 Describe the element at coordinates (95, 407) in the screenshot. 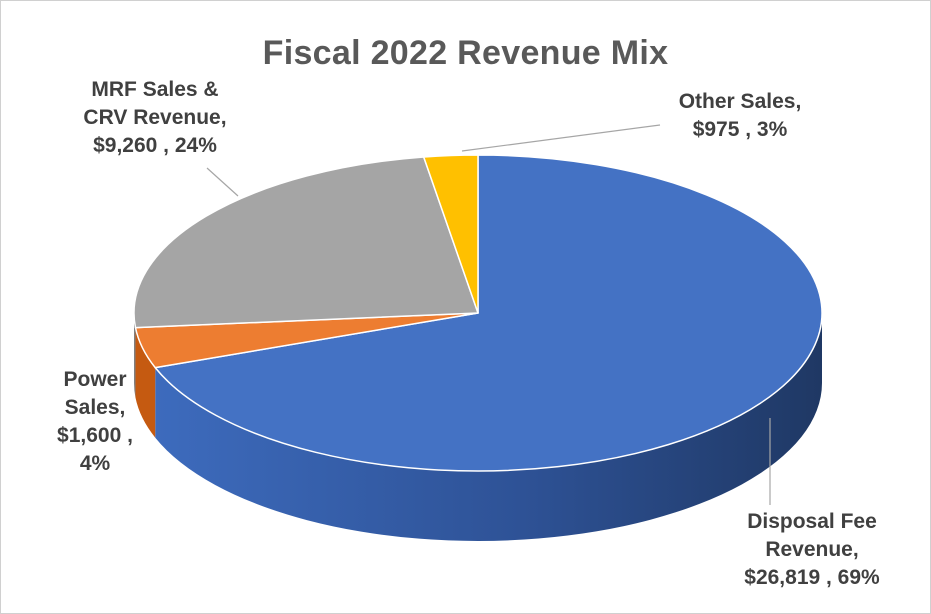

I see `label-power-sales-line-2: Sales,` at that location.